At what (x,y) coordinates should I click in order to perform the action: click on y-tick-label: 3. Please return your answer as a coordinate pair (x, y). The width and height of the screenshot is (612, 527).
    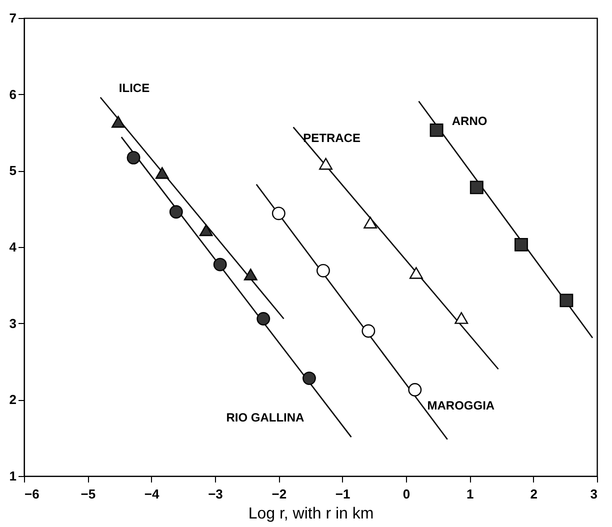
    Looking at the image, I should click on (12, 323).